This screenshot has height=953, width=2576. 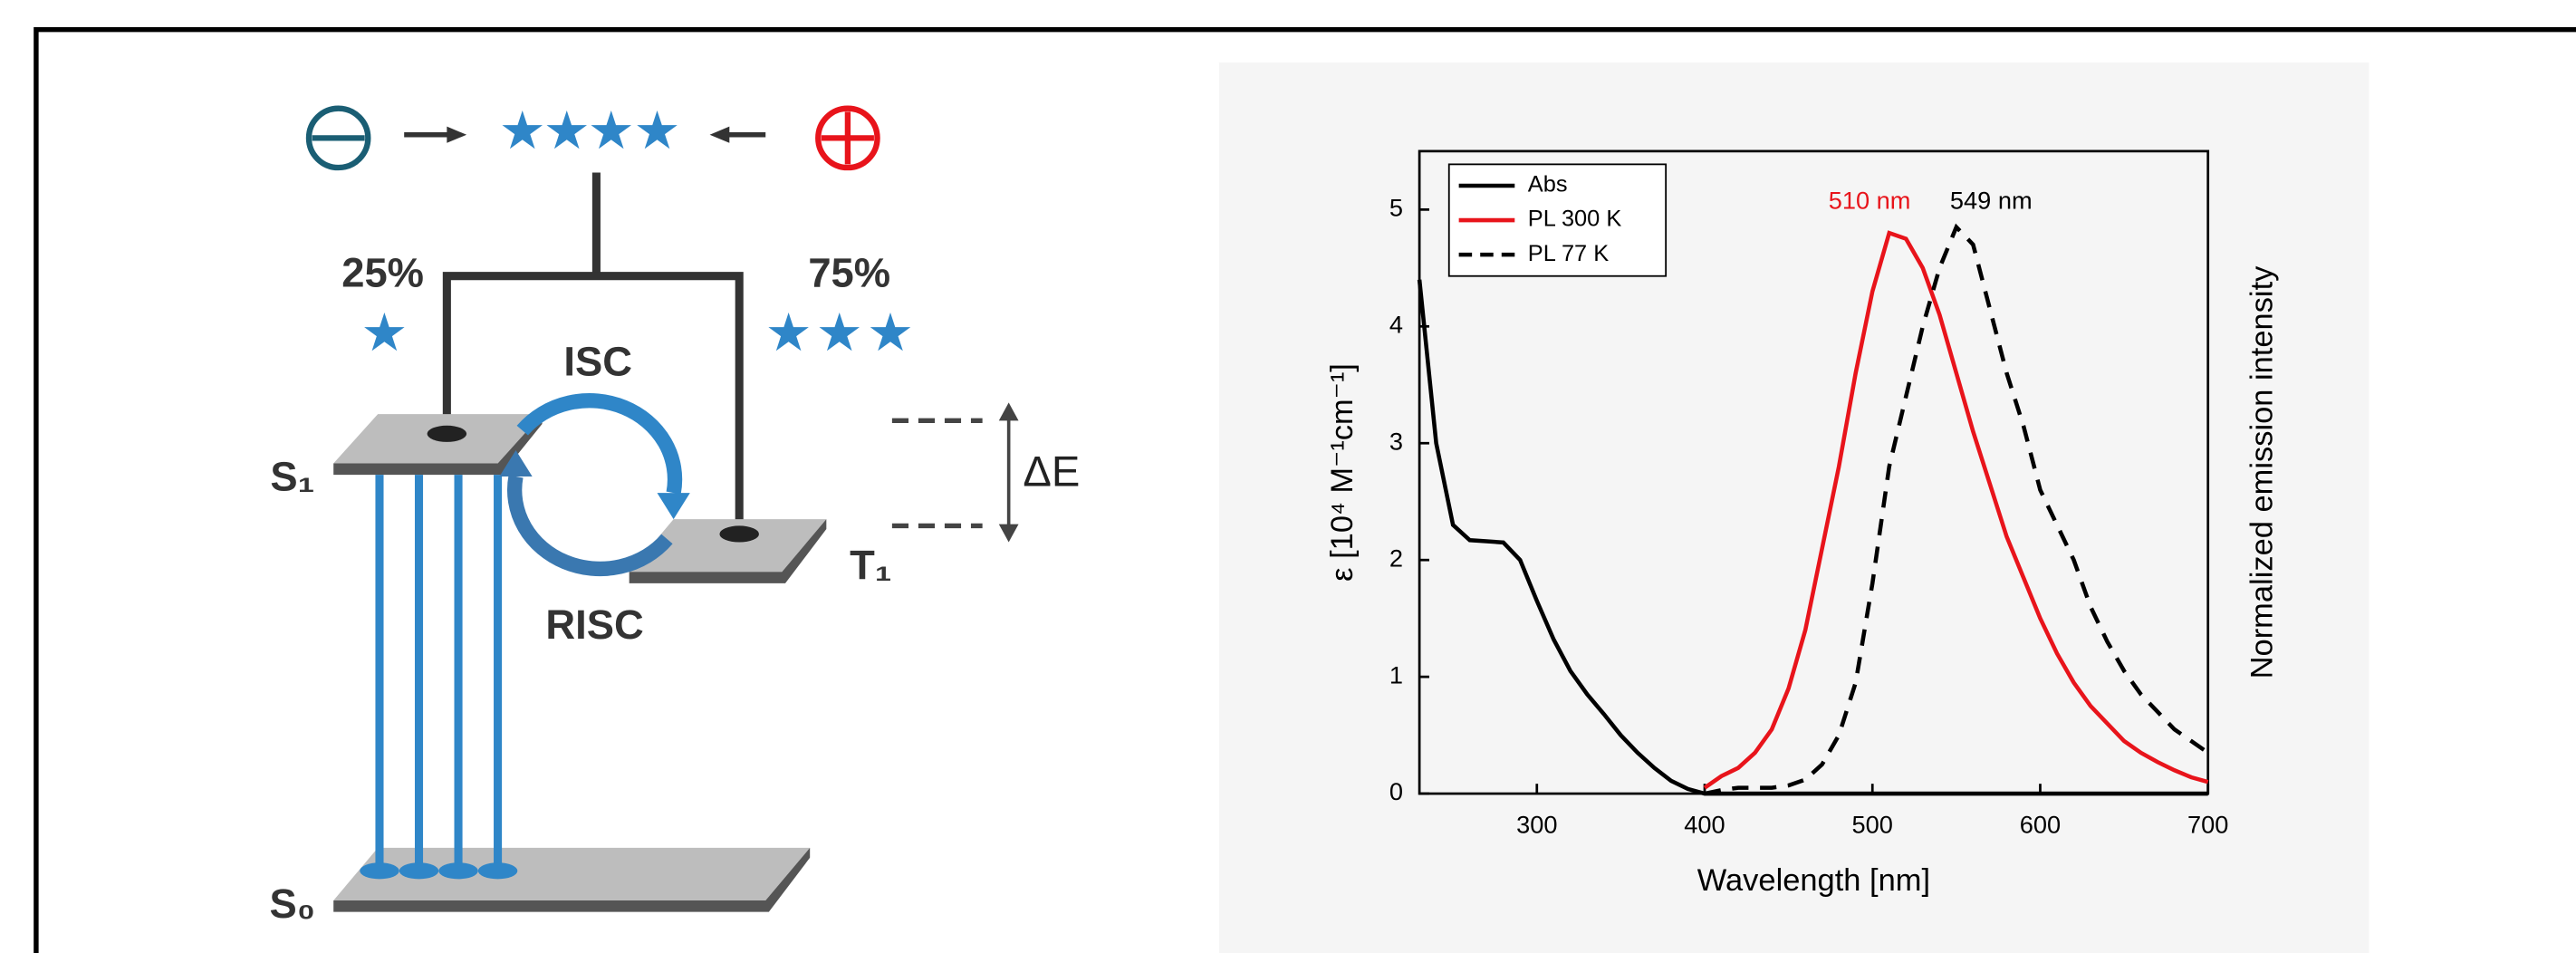 What do you see at coordinates (1342, 472) in the screenshot?
I see `y-axis-title: ε [10⁴ M⁻¹cm⁻¹]` at bounding box center [1342, 472].